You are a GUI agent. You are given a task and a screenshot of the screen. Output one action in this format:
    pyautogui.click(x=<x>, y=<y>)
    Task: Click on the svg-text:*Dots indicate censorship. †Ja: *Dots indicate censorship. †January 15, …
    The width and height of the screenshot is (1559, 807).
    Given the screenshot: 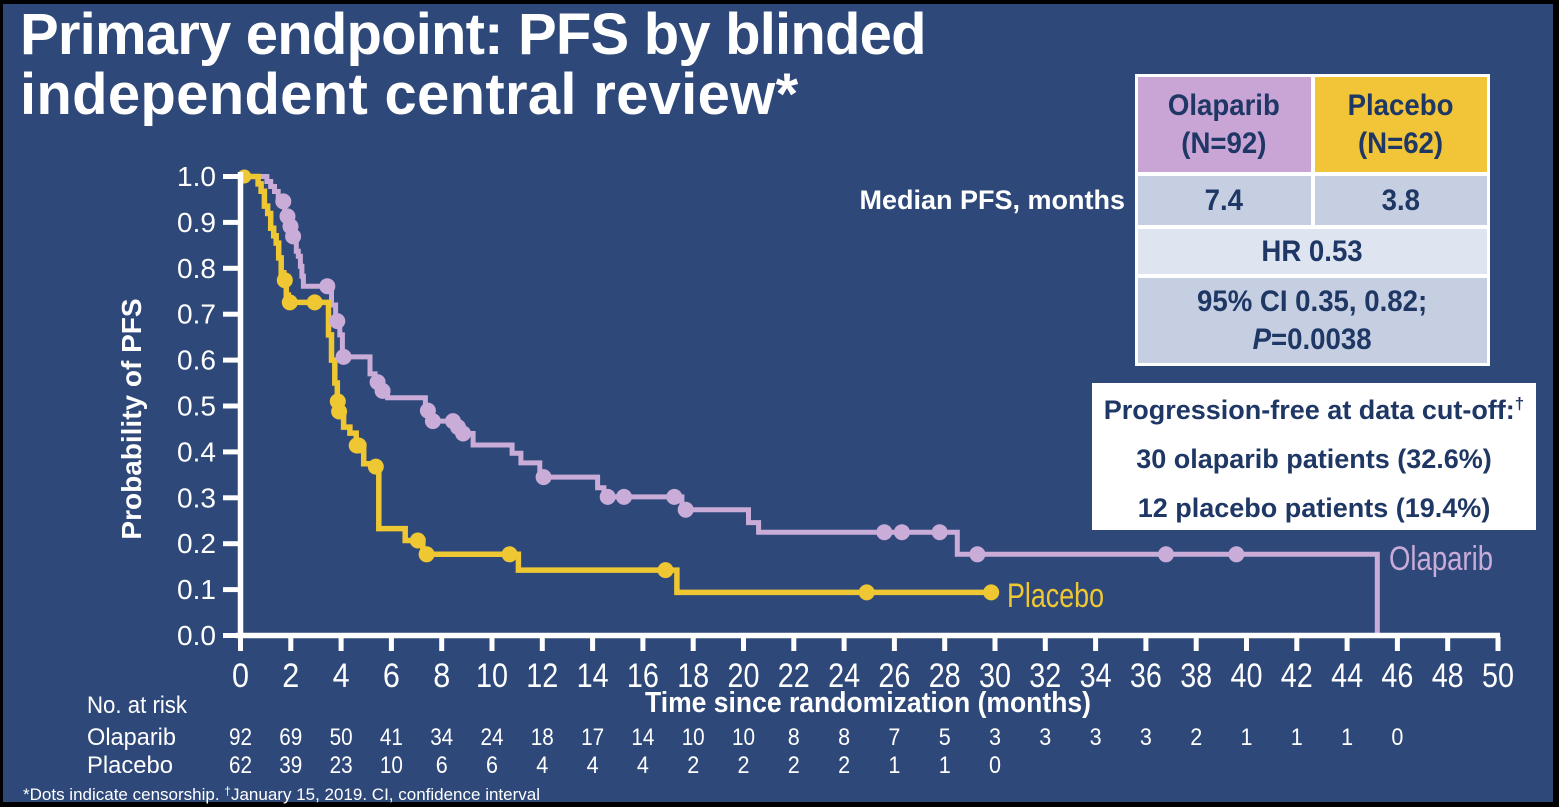 What is the action you would take?
    pyautogui.click(x=281, y=794)
    